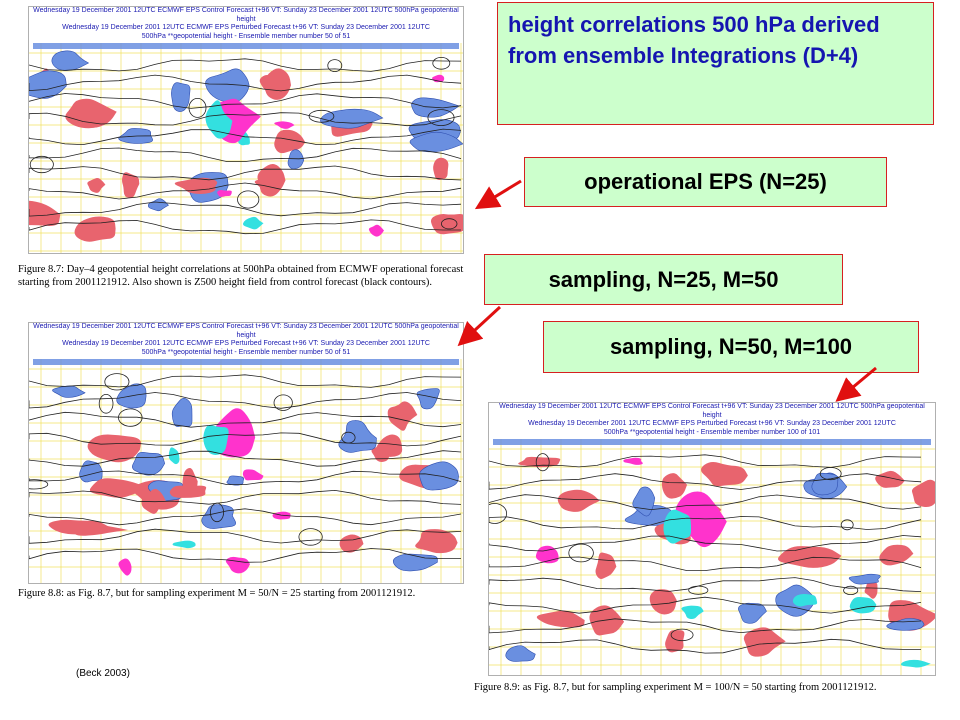 This screenshot has height=720, width=960. Describe the element at coordinates (856, 384) in the screenshot. I see `arrow-sampling-n50` at that location.